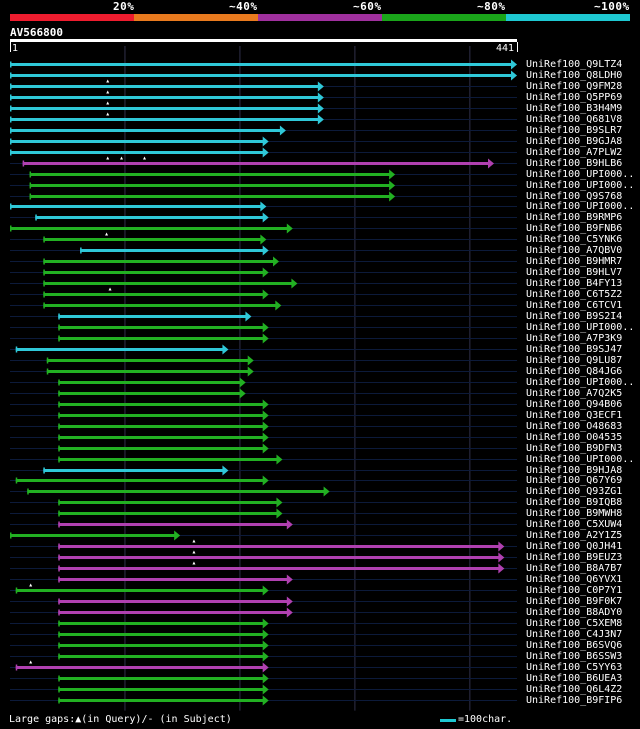  What do you see at coordinates (120, 719) in the screenshot?
I see `gap-legend: Large gaps:▲(in Query)/- (in Subject)` at bounding box center [120, 719].